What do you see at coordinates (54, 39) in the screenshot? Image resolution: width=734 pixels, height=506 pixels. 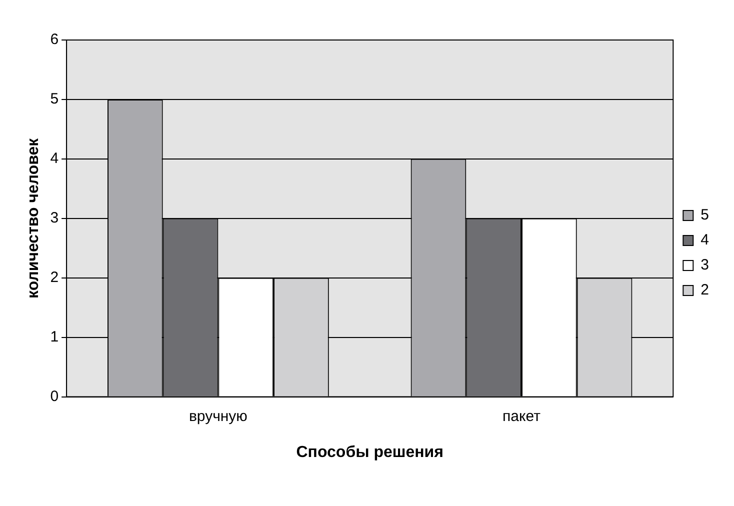 I see `y-tick-label: 6` at bounding box center [54, 39].